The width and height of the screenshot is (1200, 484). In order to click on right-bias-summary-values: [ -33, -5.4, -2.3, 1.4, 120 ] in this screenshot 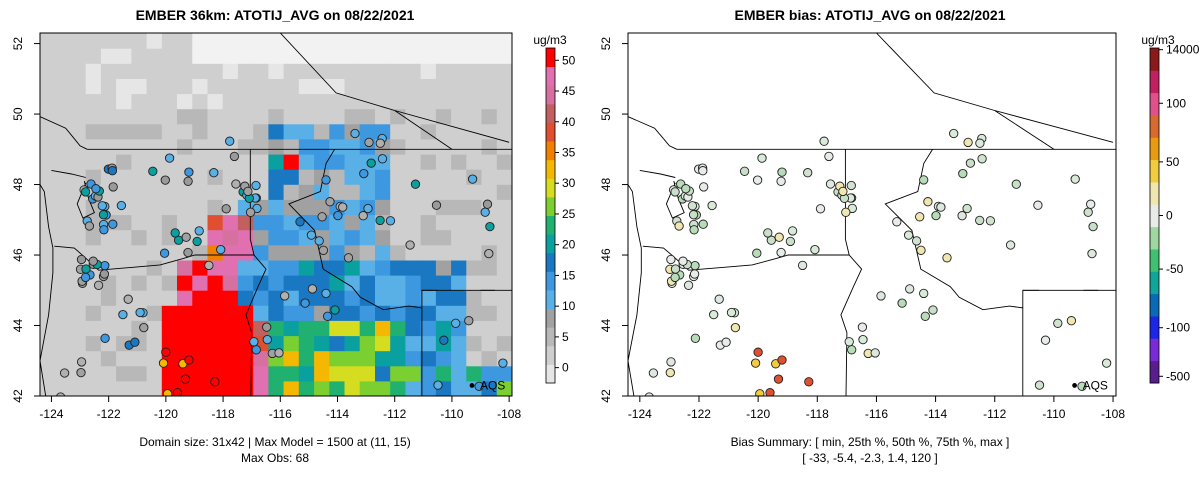, I will do `click(869, 458)`.